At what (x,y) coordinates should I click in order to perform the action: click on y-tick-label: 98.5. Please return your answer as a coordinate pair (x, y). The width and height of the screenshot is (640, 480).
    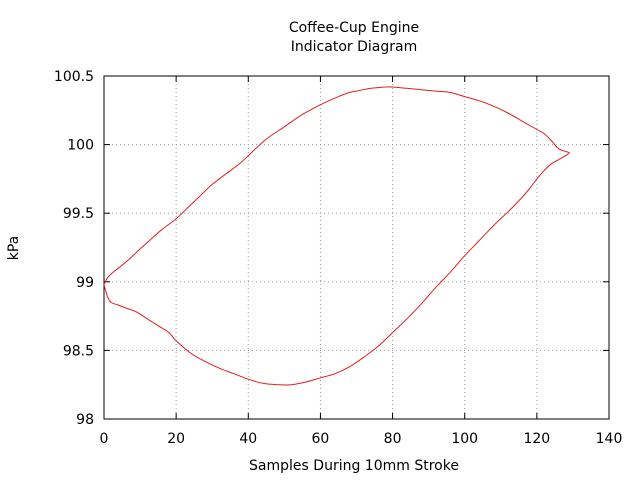
    Looking at the image, I should click on (78, 351).